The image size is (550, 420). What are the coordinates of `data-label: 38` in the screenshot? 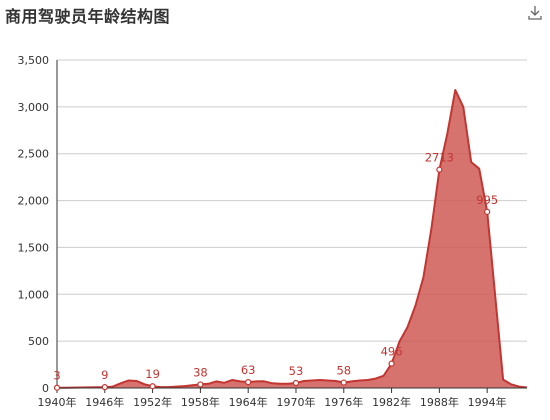 It's located at (200, 372).